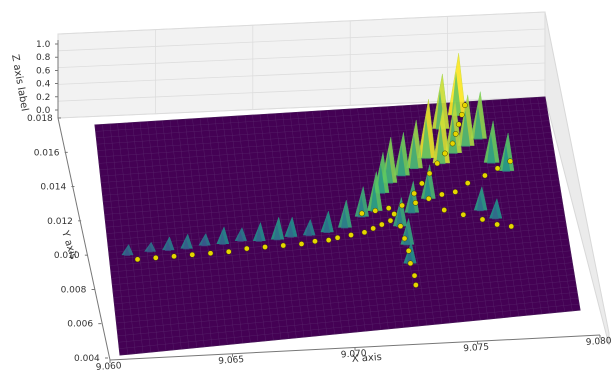 This screenshot has height=374, width=611. I want to click on x-axis-label: X axis, so click(366, 358).